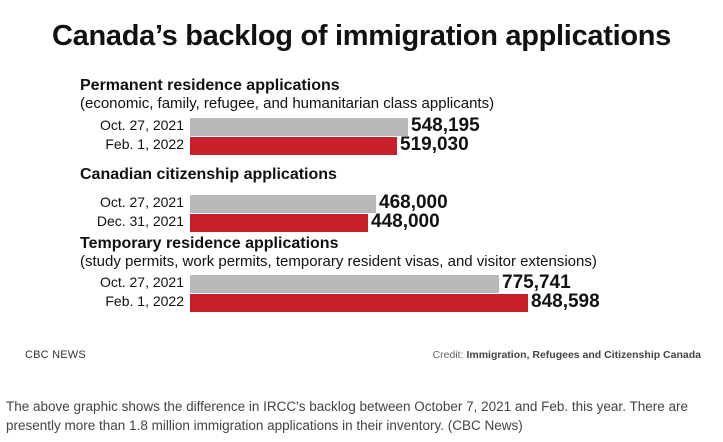  I want to click on bar-value-label: 448,000, so click(405, 221).